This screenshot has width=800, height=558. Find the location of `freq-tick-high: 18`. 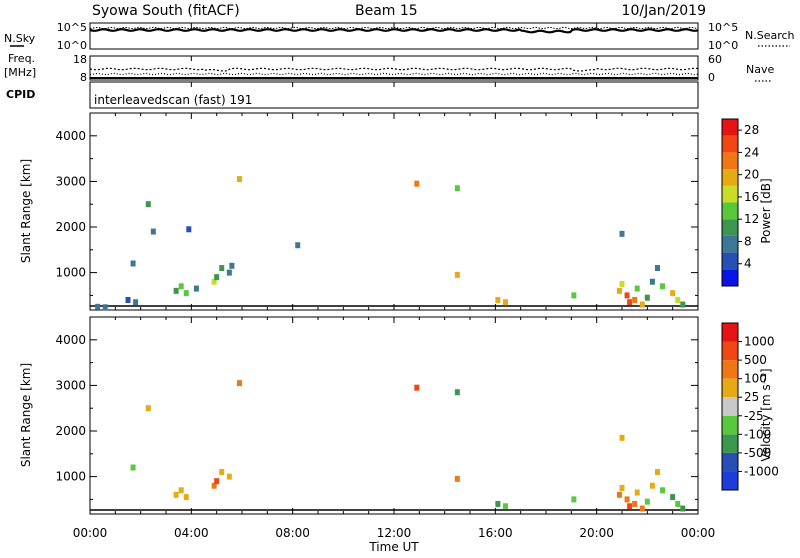

freq-tick-high: 18 is located at coordinates (80, 59).